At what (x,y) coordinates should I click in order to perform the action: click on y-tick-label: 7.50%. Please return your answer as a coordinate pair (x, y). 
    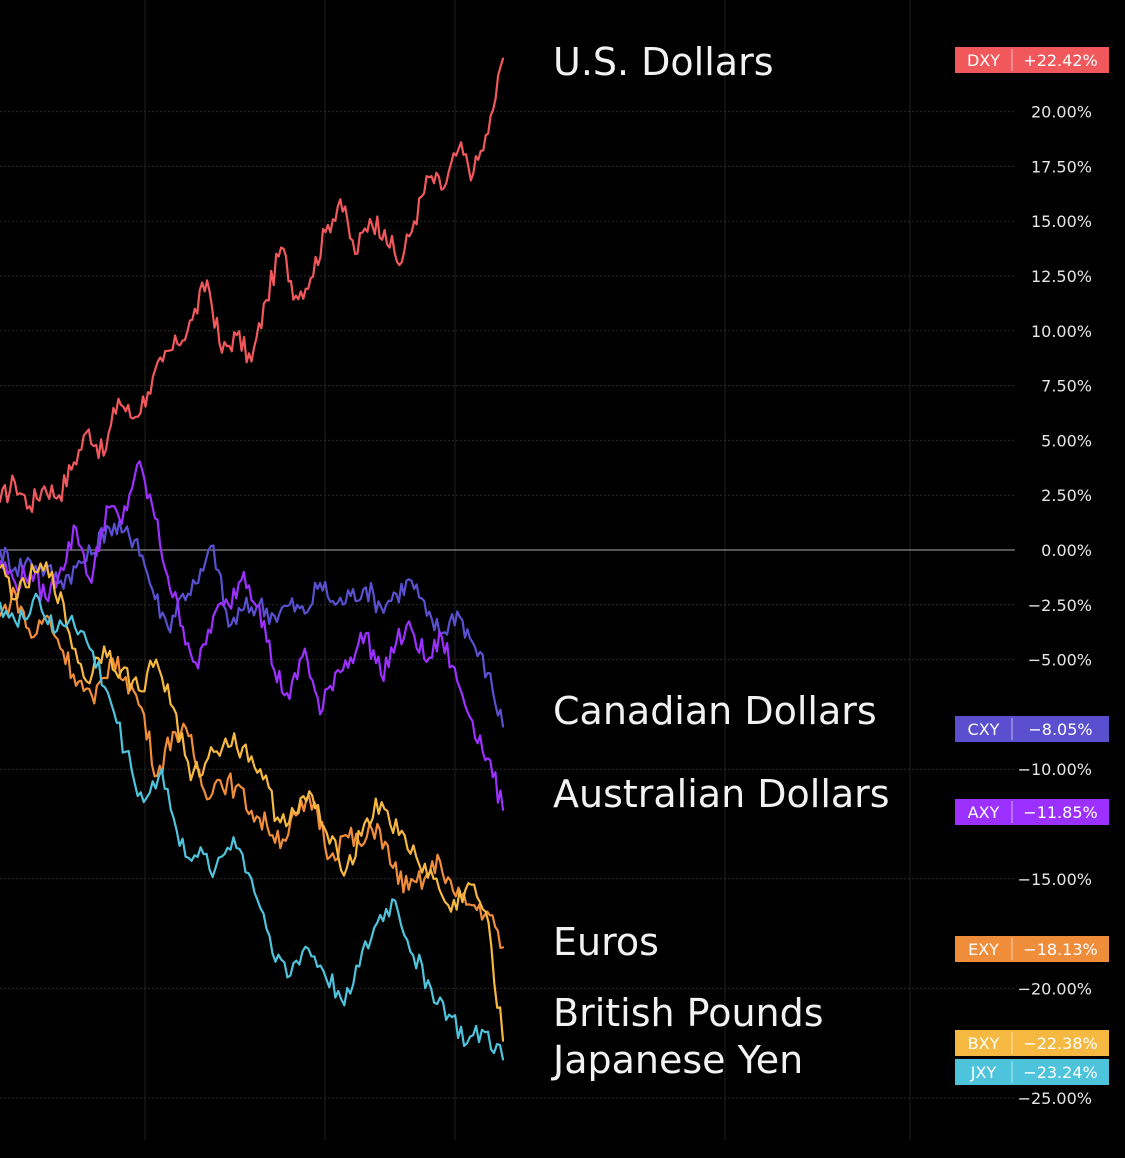
    Looking at the image, I should click on (1066, 386).